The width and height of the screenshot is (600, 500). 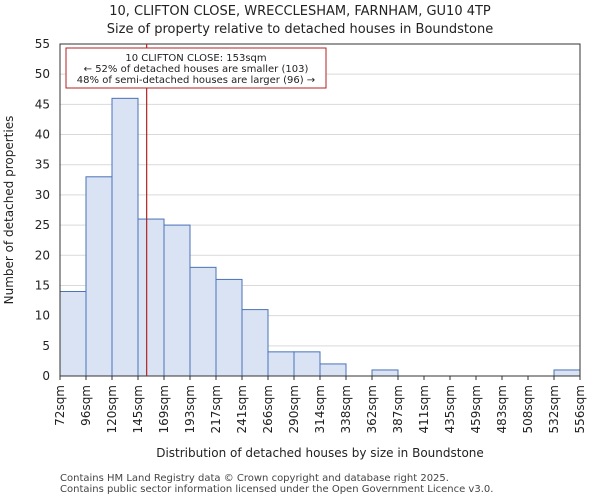 What do you see at coordinates (372, 409) in the screenshot?
I see `x-tick-label: 362sqm` at bounding box center [372, 409].